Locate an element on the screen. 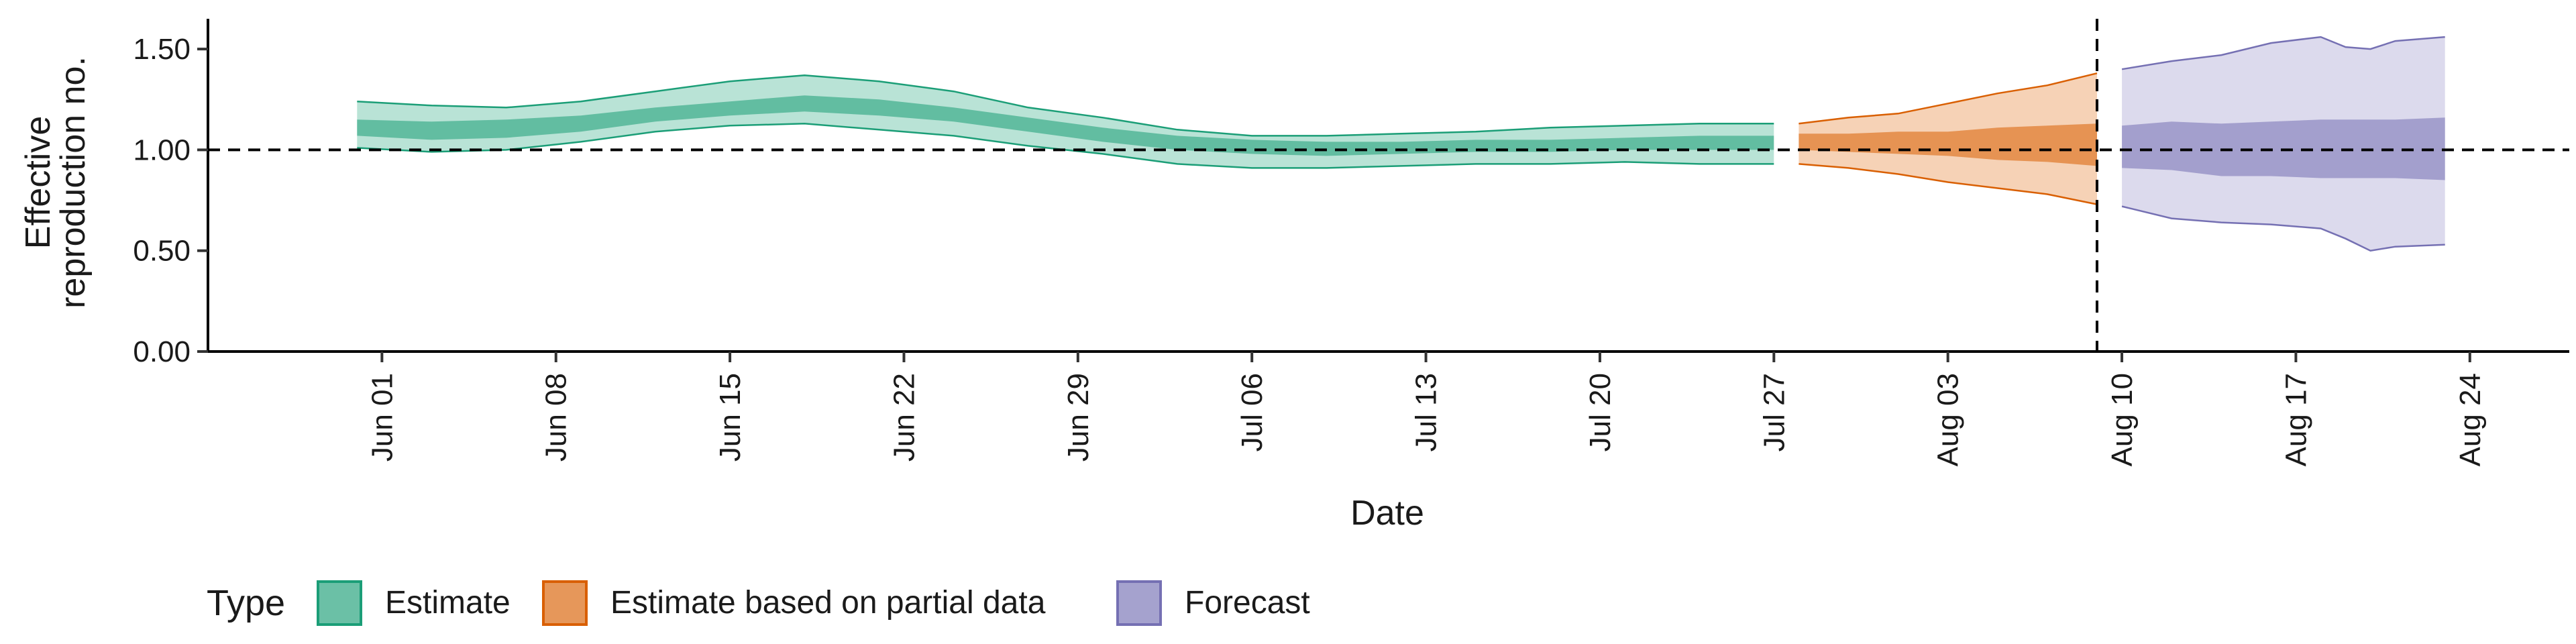  band-lower-edge-forecast is located at coordinates (2283, 228).